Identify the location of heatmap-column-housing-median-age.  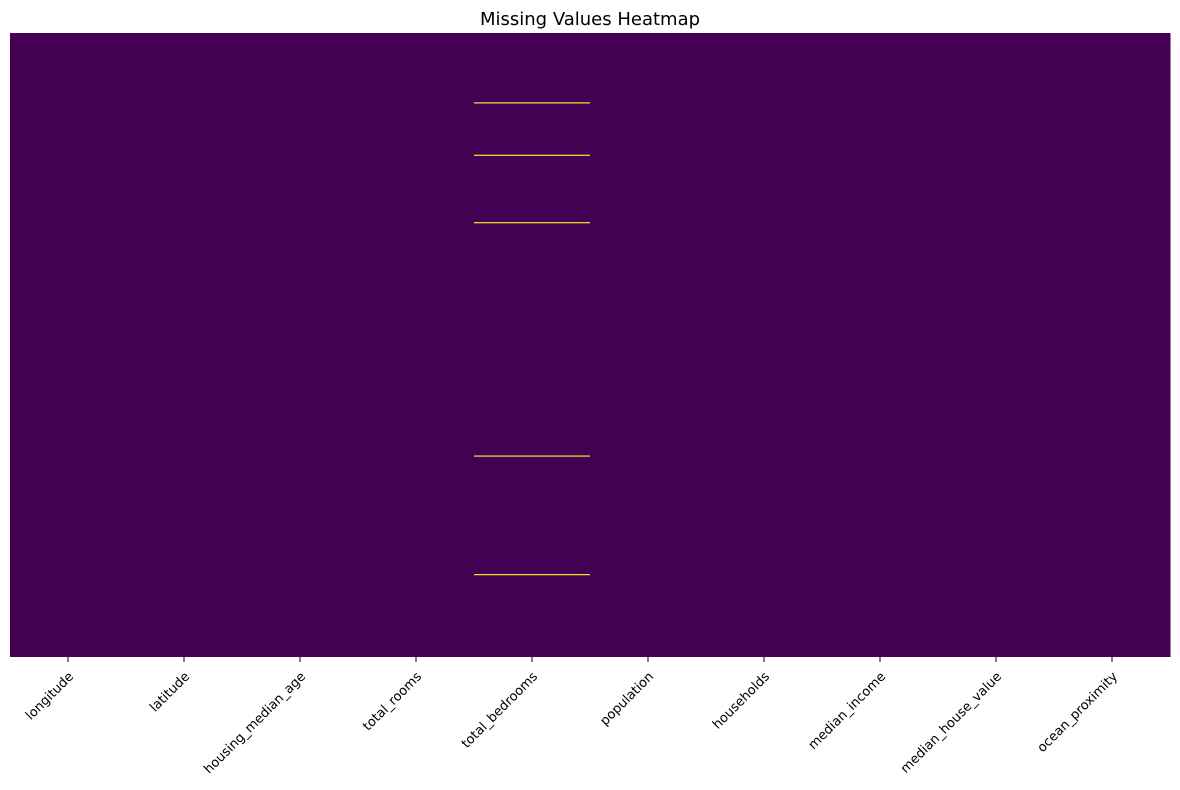
(300, 345).